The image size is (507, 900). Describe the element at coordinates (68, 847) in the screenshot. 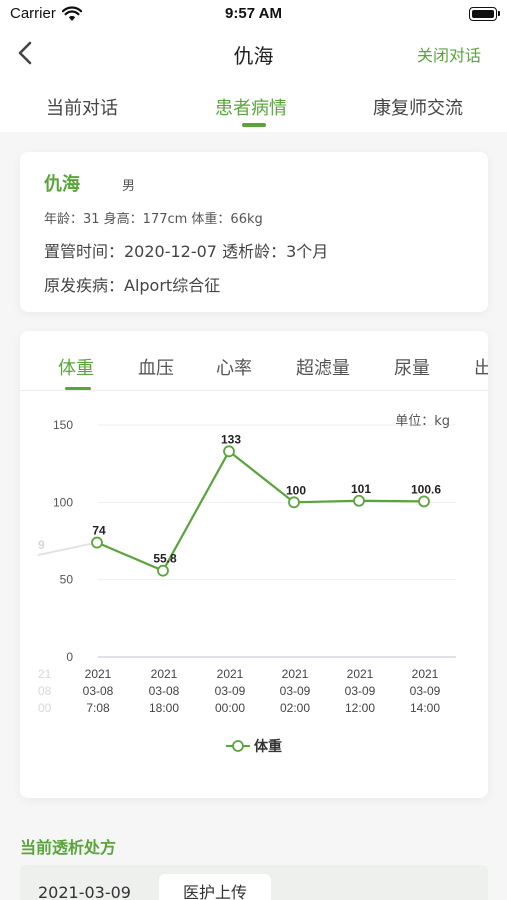

I see `section-title-current-prescription: 当前透析处方` at that location.